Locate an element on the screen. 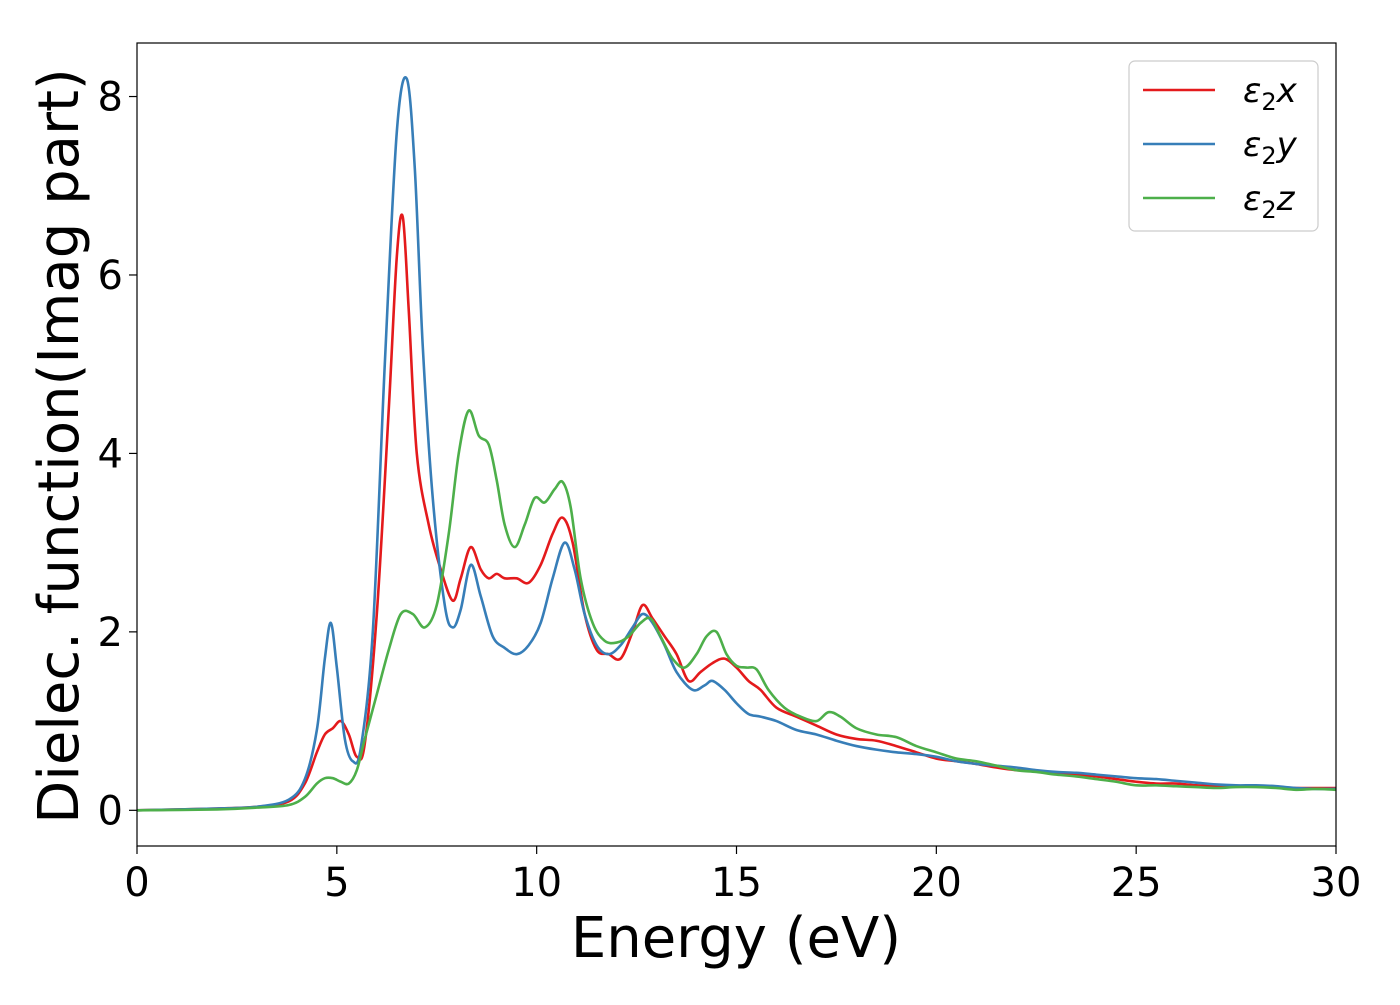  legend-label-z: ε2z is located at coordinates (1269, 201).